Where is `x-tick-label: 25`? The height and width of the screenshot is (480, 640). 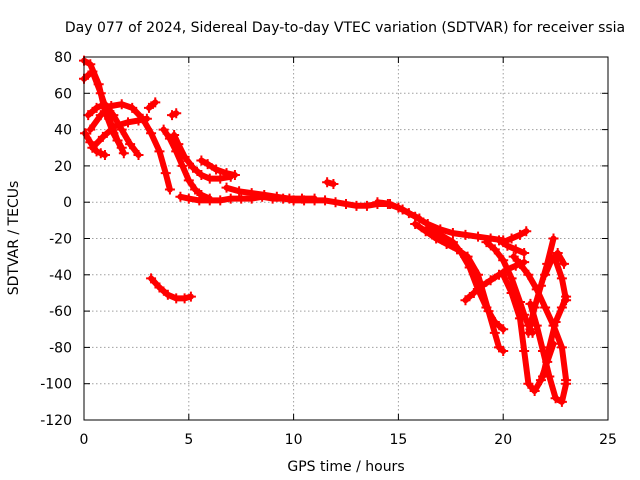
x-tick-label: 25 is located at coordinates (608, 440).